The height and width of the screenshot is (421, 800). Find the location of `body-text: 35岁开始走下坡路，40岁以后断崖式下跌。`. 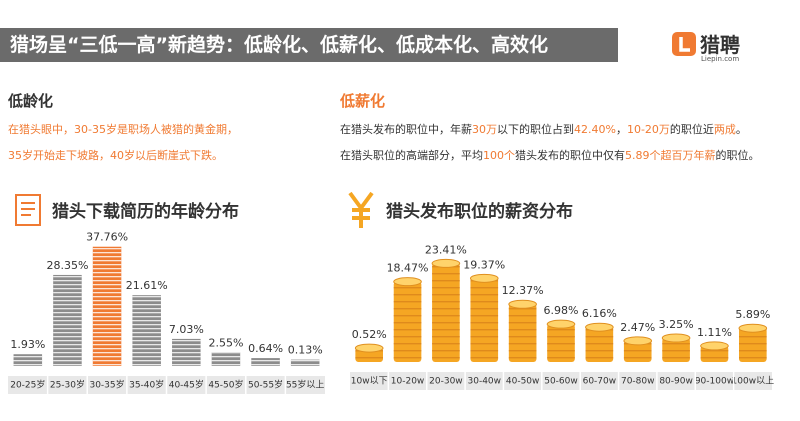

body-text: 35岁开始走下坡路，40岁以后断崖式下跌。 is located at coordinates (115, 155).